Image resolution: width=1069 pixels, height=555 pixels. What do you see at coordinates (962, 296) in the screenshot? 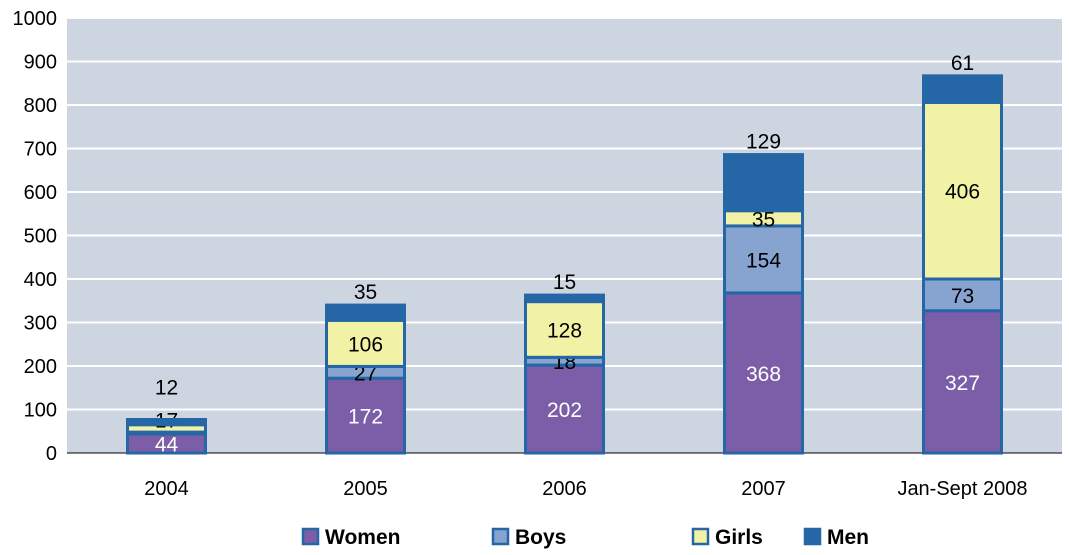
I see `data-label: 73` at bounding box center [962, 296].